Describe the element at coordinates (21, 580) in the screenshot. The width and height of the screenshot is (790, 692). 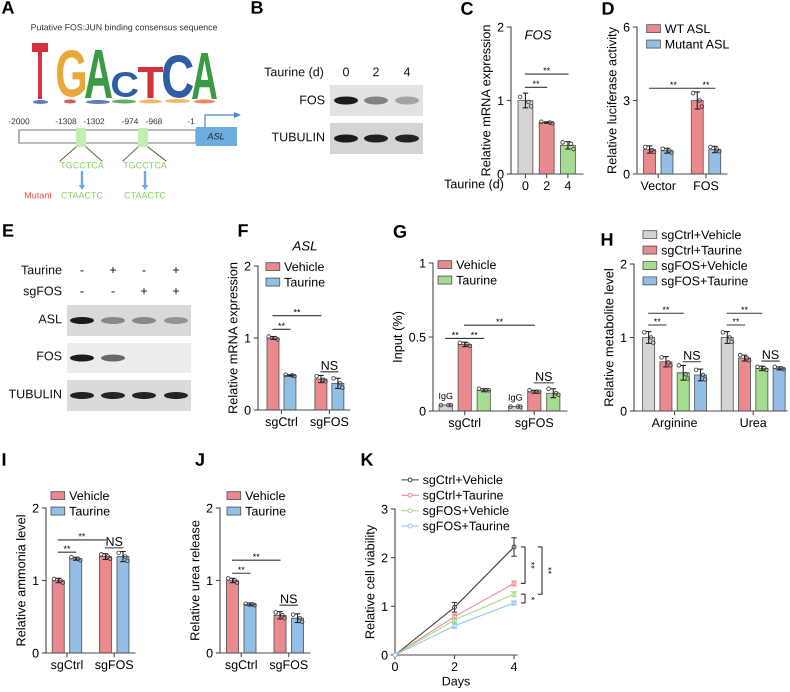
I see `y-axis-title: Relative ammonia level` at that location.